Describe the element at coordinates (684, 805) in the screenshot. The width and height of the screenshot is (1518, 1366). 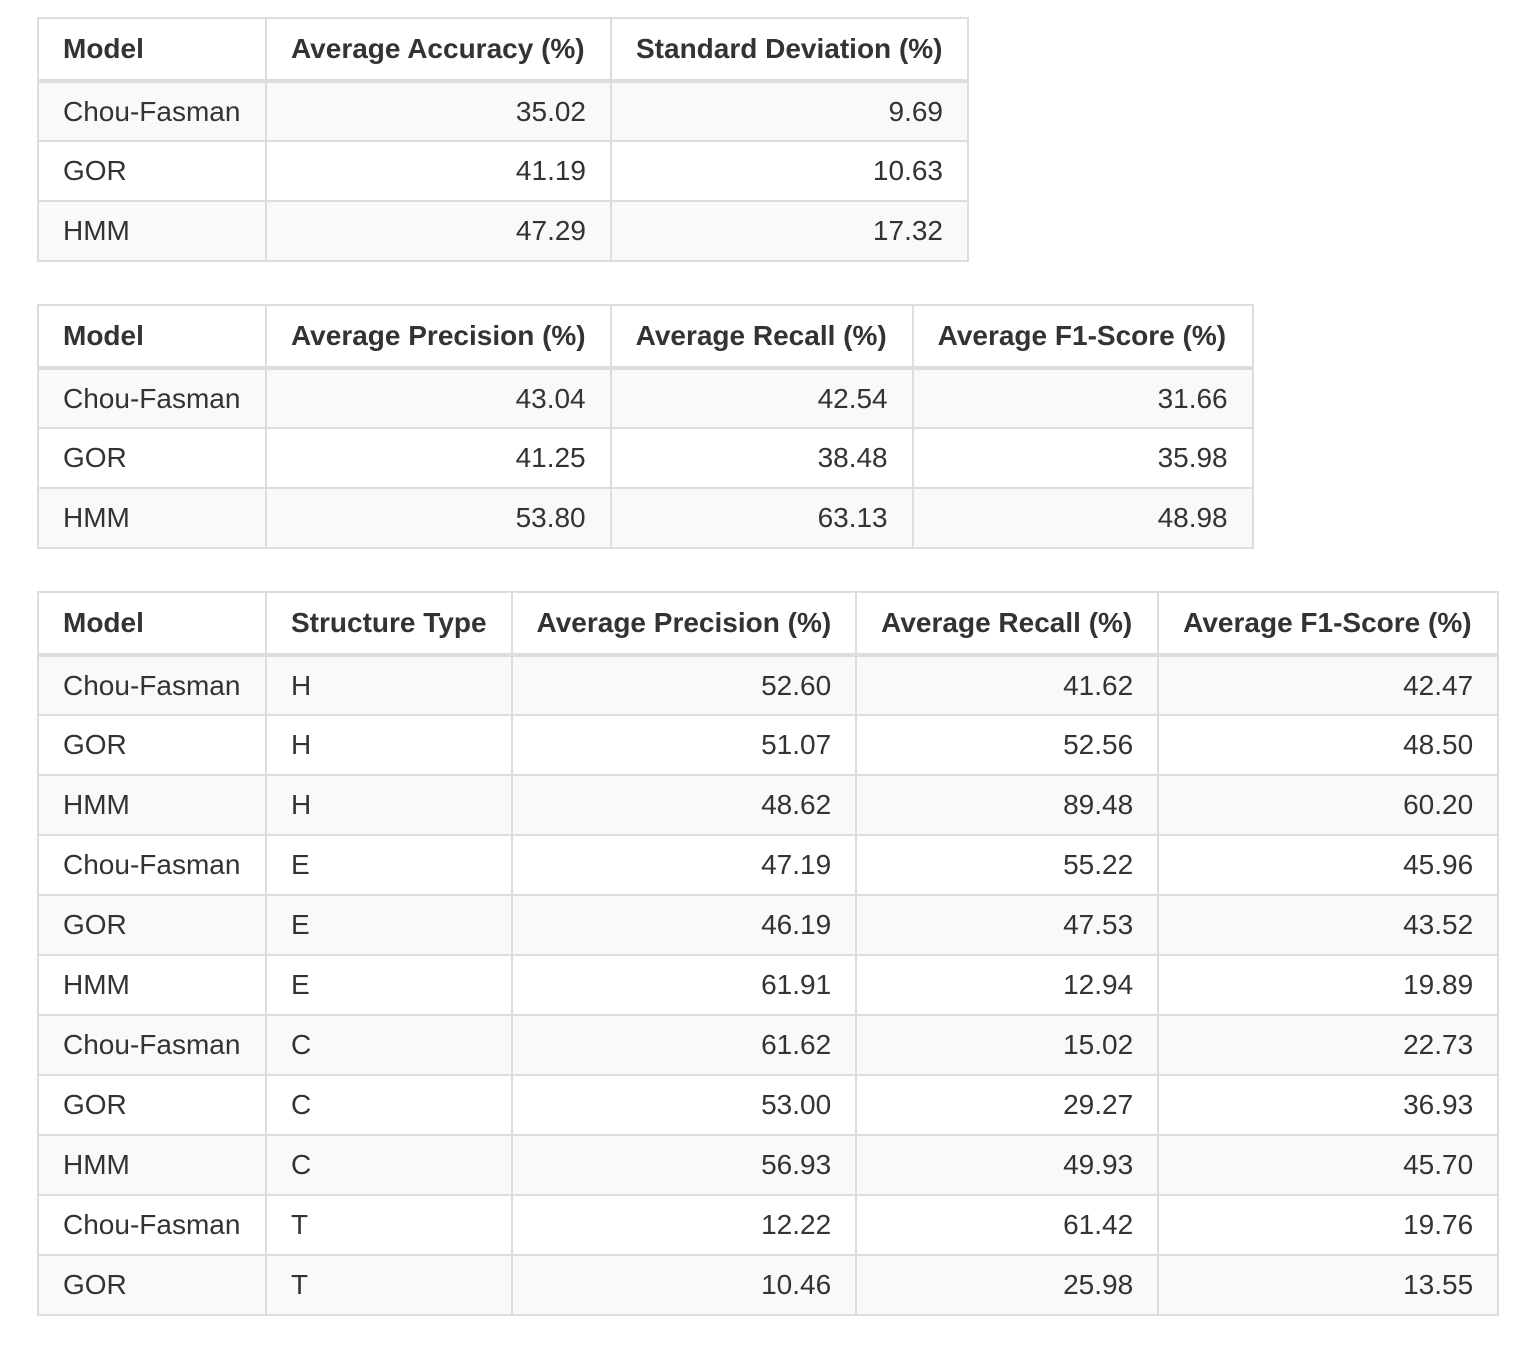
I see `table-cell: 48.62` at that location.